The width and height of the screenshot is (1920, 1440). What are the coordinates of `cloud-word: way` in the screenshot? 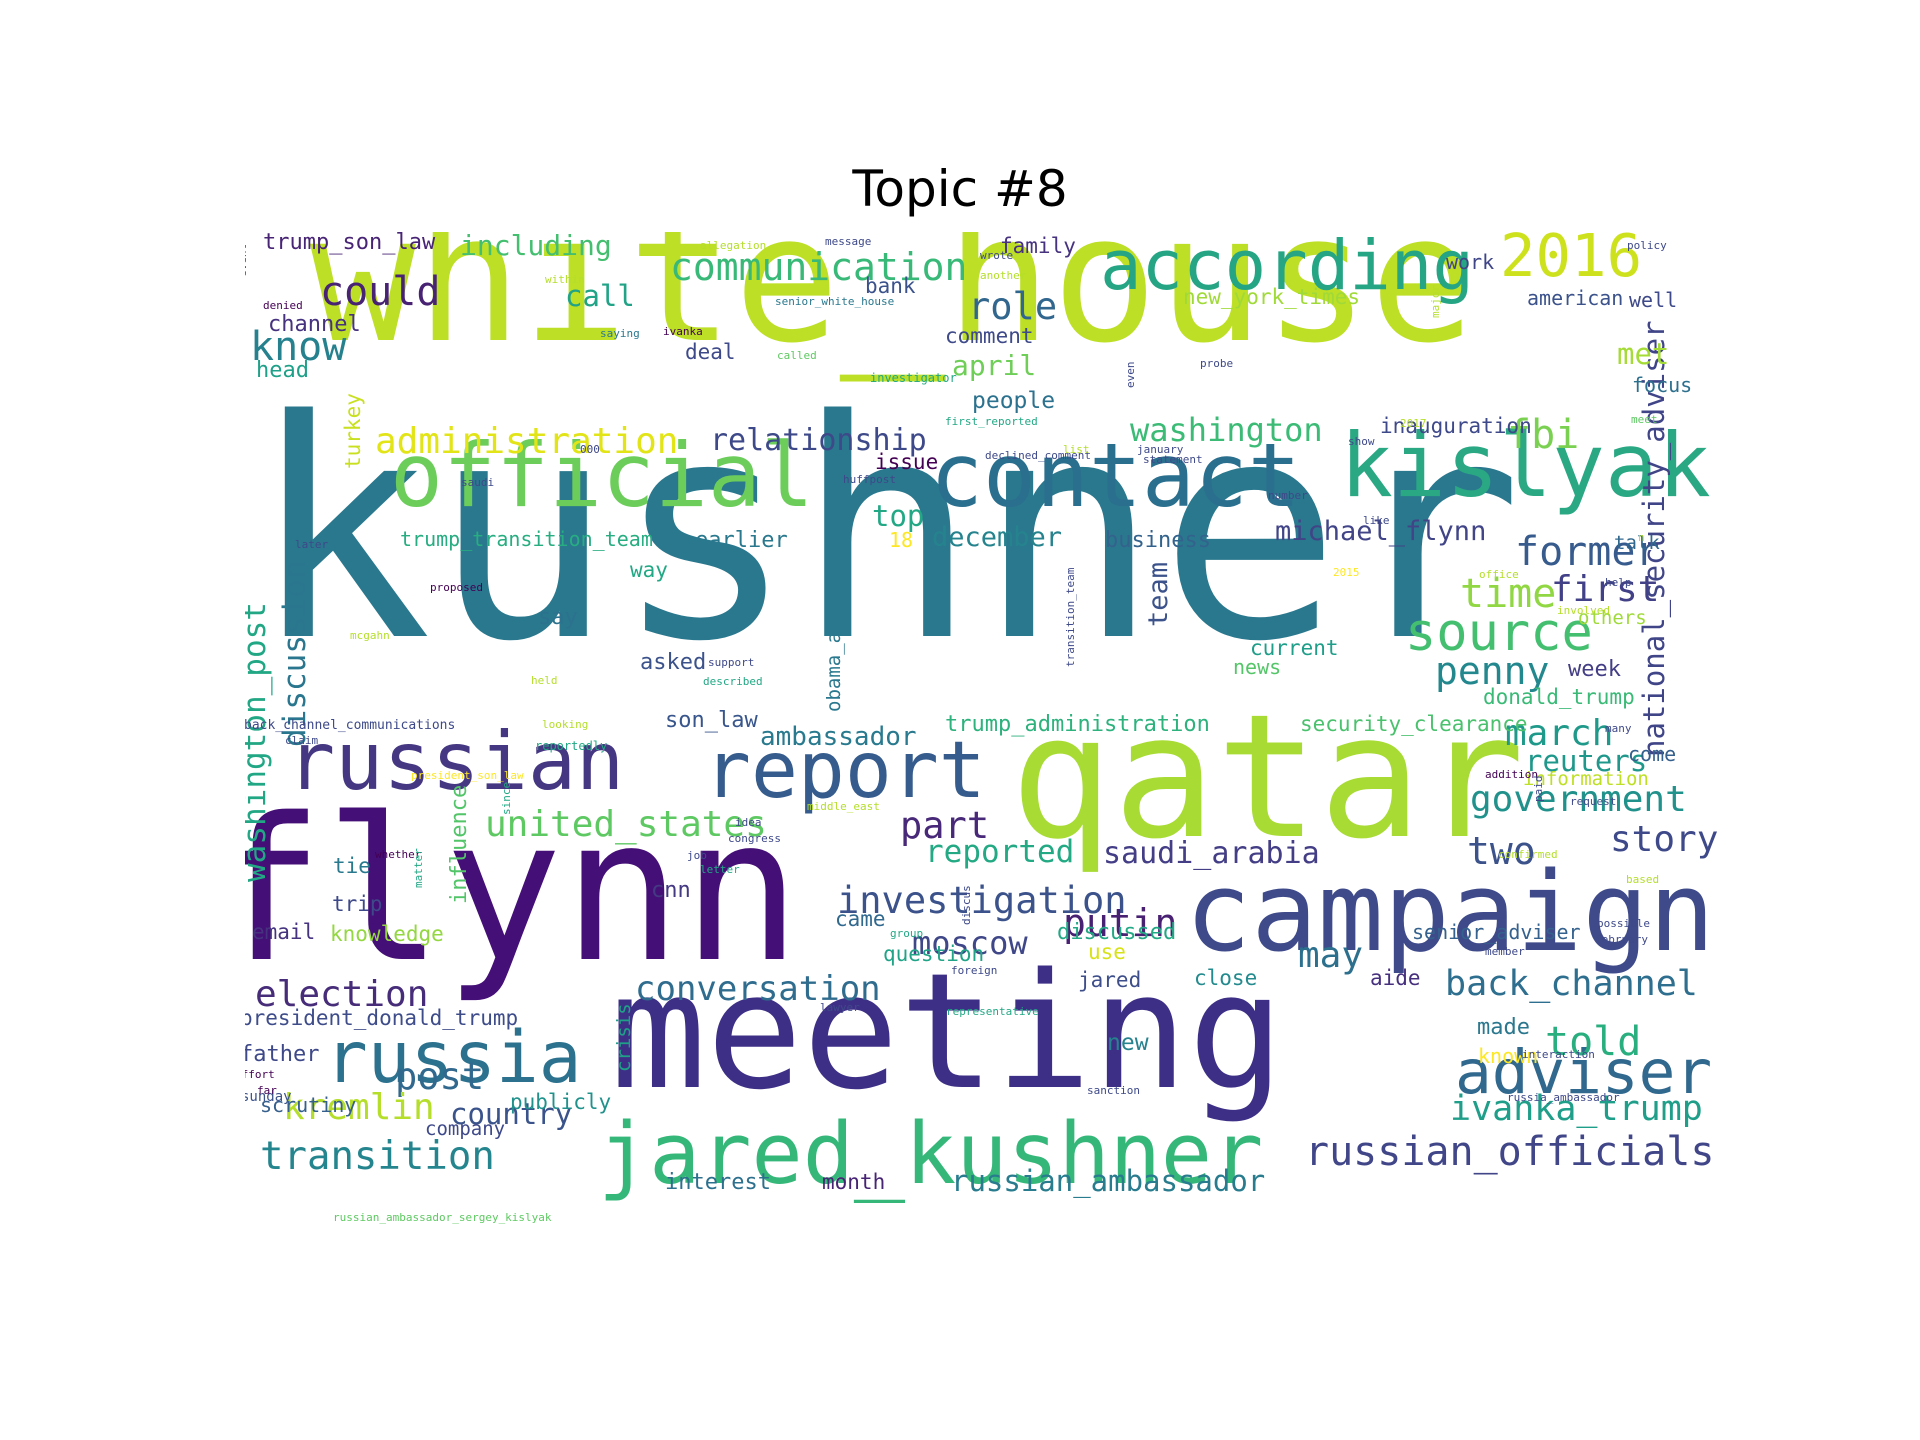 It's located at (649, 570).